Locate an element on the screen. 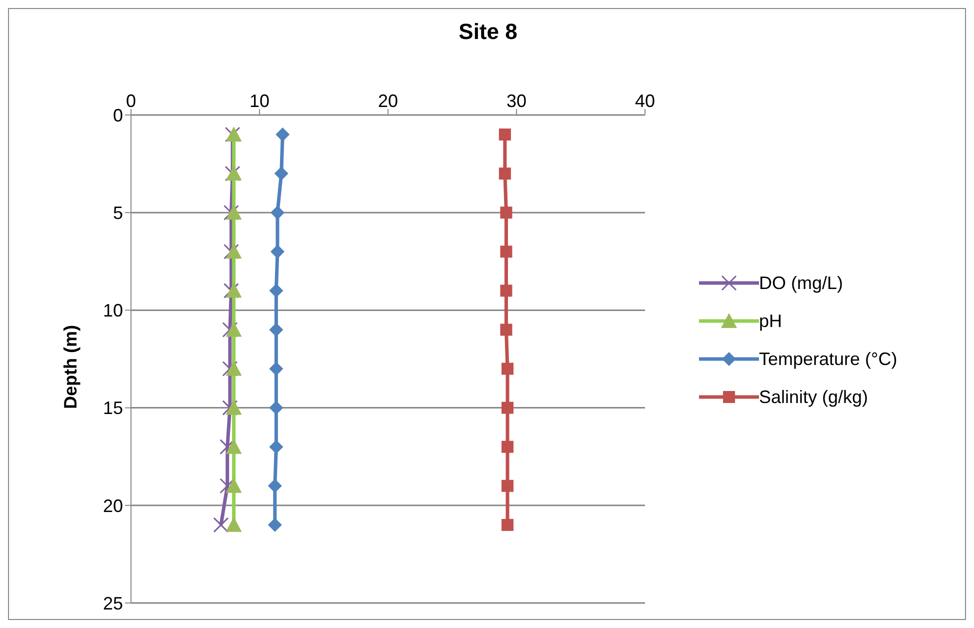 This screenshot has width=974, height=628. legend-label: Salinity (g/kg) is located at coordinates (813, 397).